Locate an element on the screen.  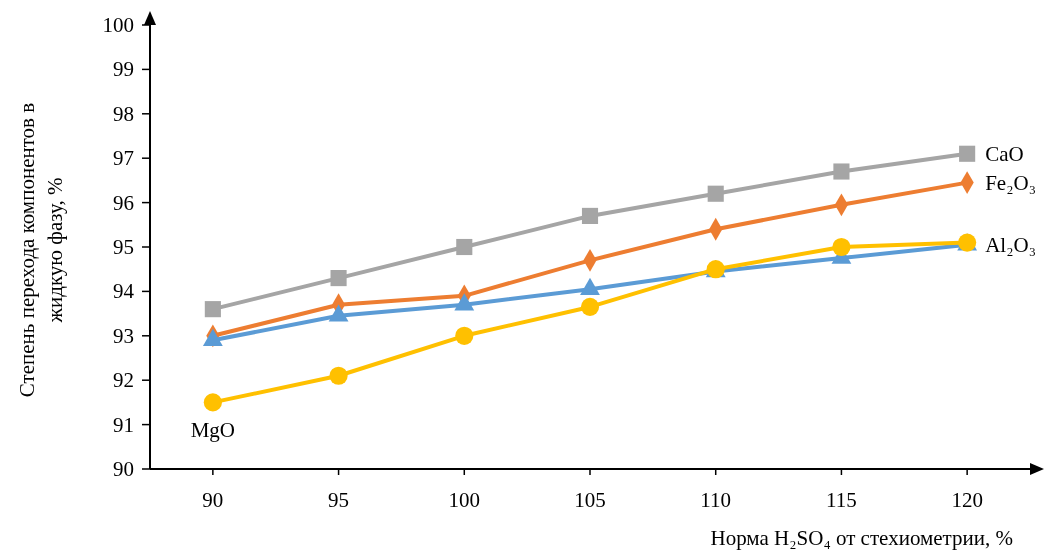
y-axis-title: Степень перехода компонентов в жидкую фазу, % is located at coordinates (41, 250).